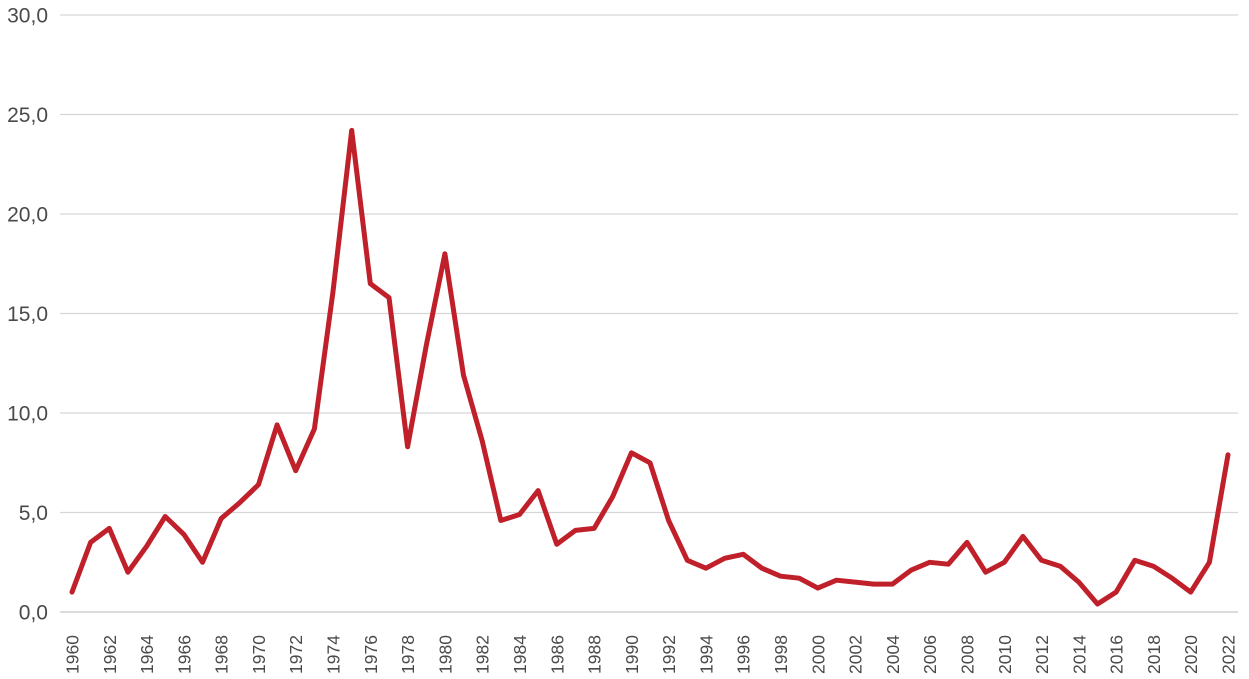 The image size is (1249, 679). What do you see at coordinates (110, 654) in the screenshot?
I see `x-tick-label: 1962` at bounding box center [110, 654].